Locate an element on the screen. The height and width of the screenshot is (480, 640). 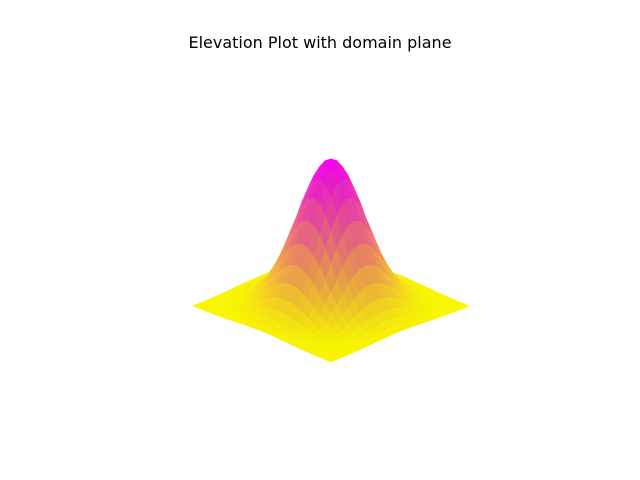
chart-title: Elevation Plot with domain plane is located at coordinates (320, 42).